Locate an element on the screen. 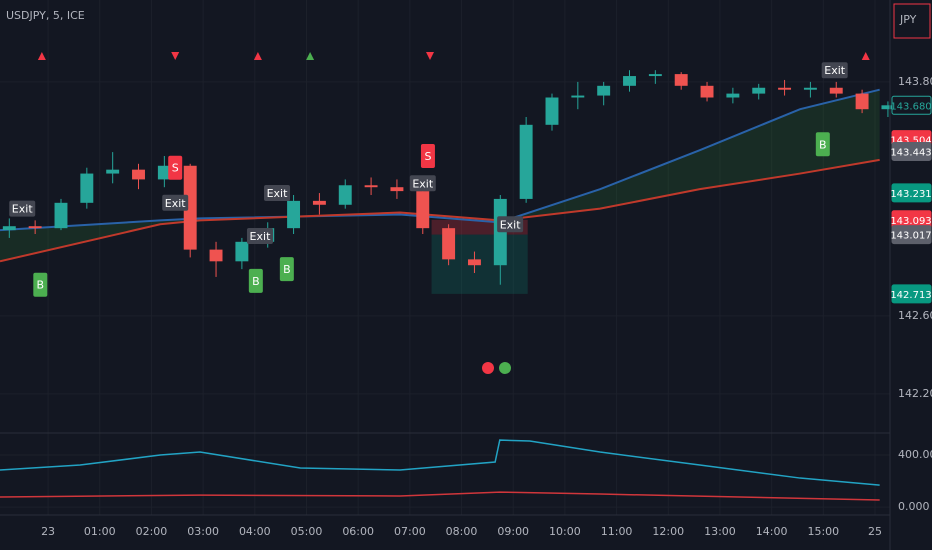 Image resolution: width=932 pixels, height=550 pixels. x-tick-label: 23 is located at coordinates (48, 531).